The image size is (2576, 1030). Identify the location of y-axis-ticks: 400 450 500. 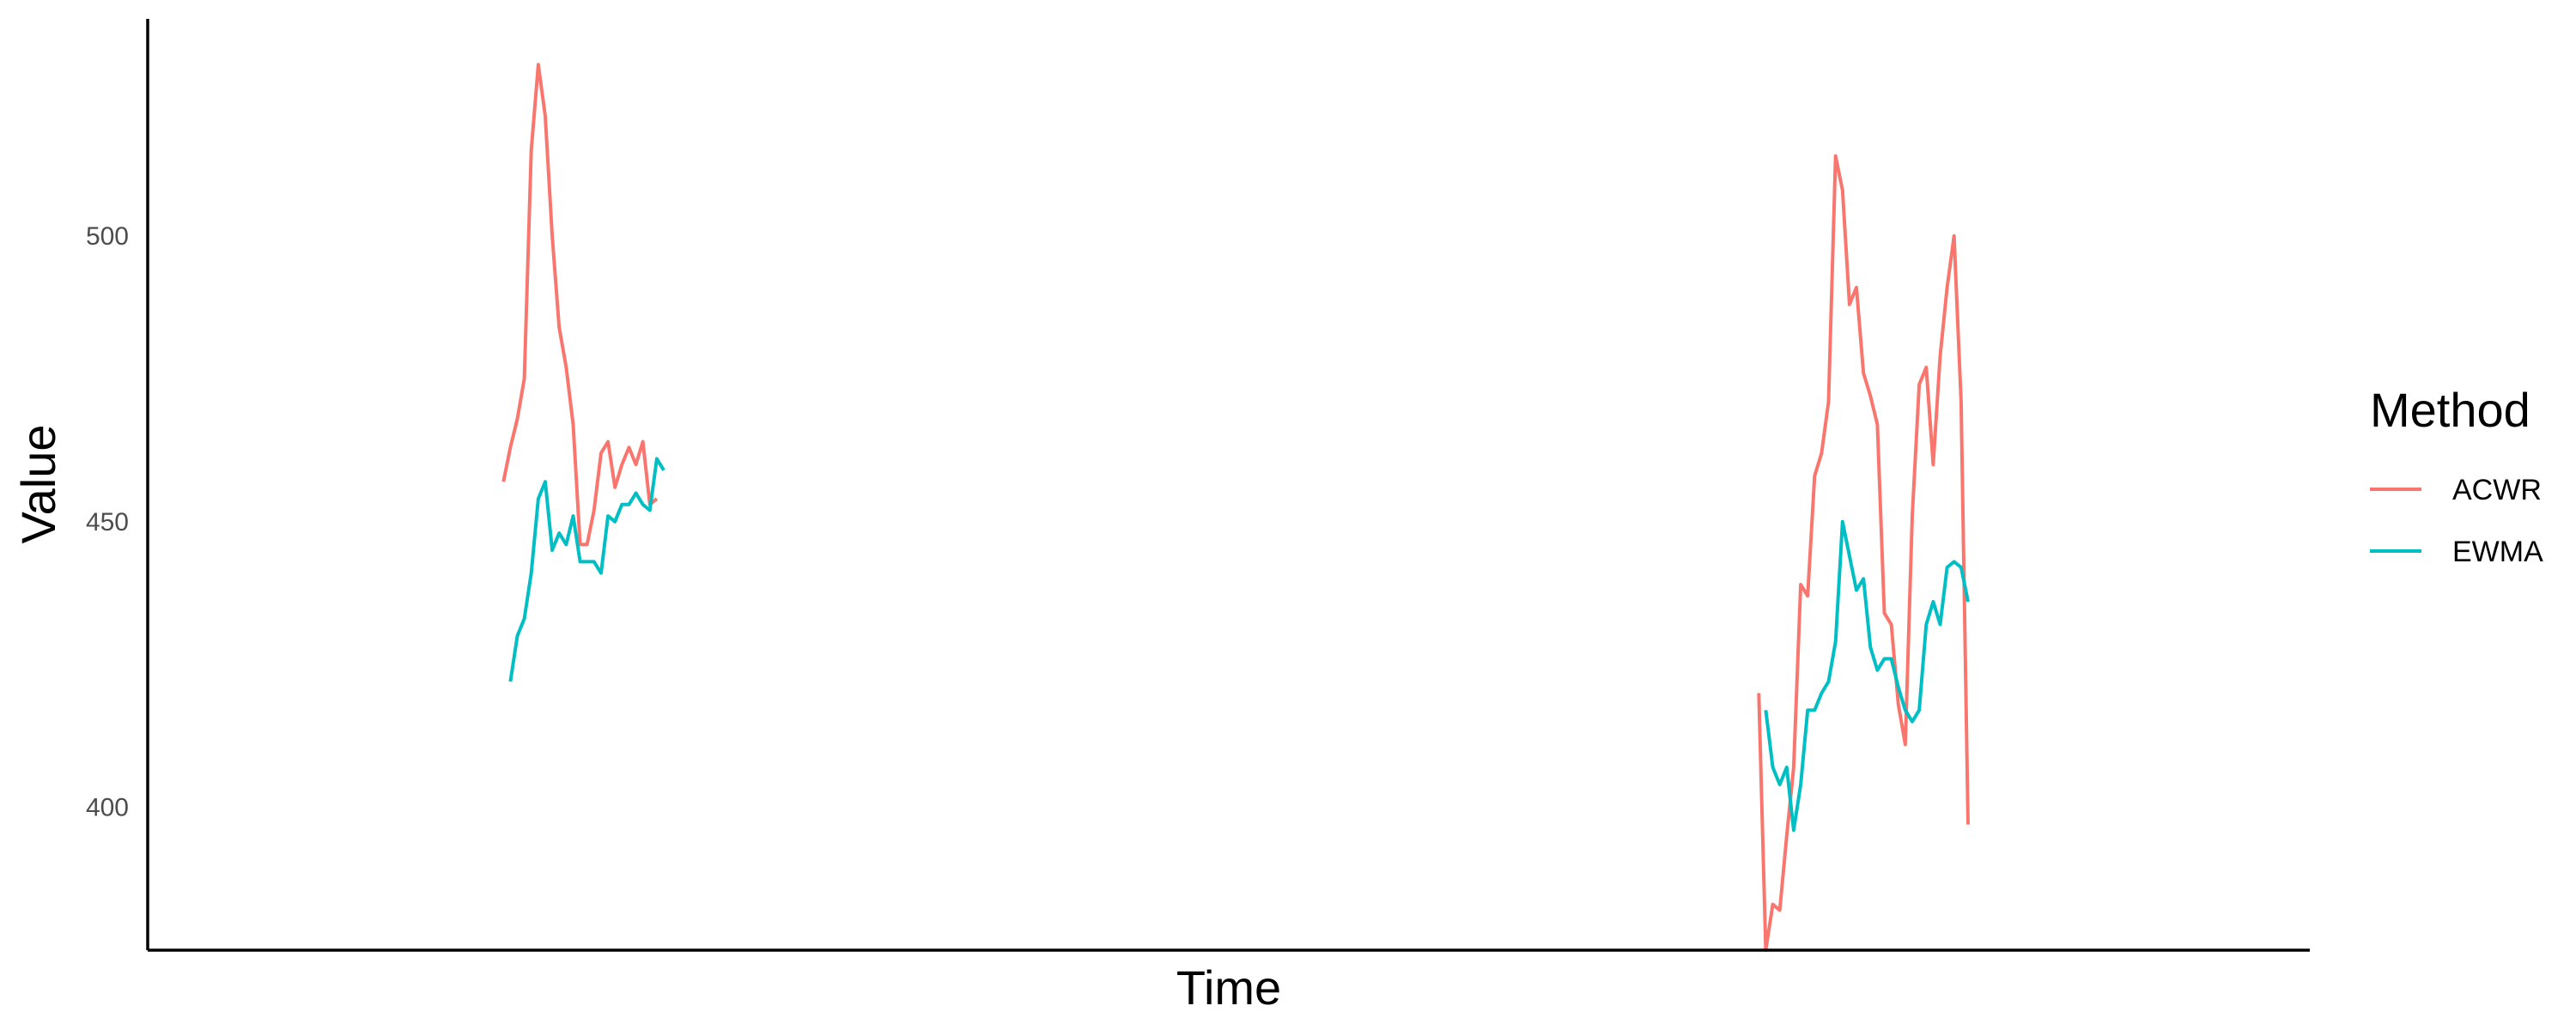
(107, 522).